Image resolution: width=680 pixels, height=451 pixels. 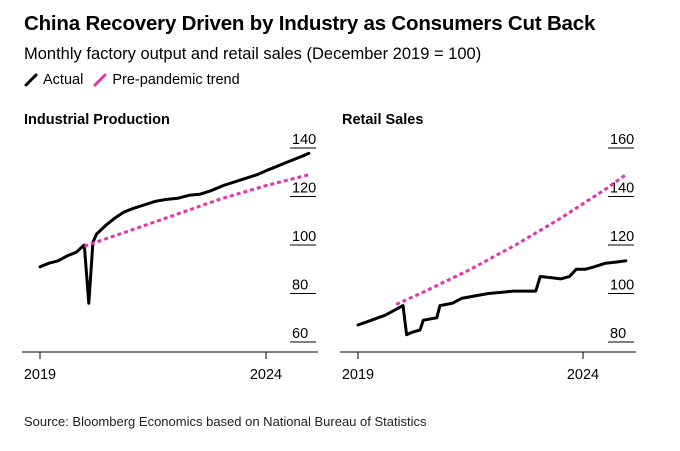 I want to click on panel-1-y-tick-label: 100, so click(x=622, y=286).